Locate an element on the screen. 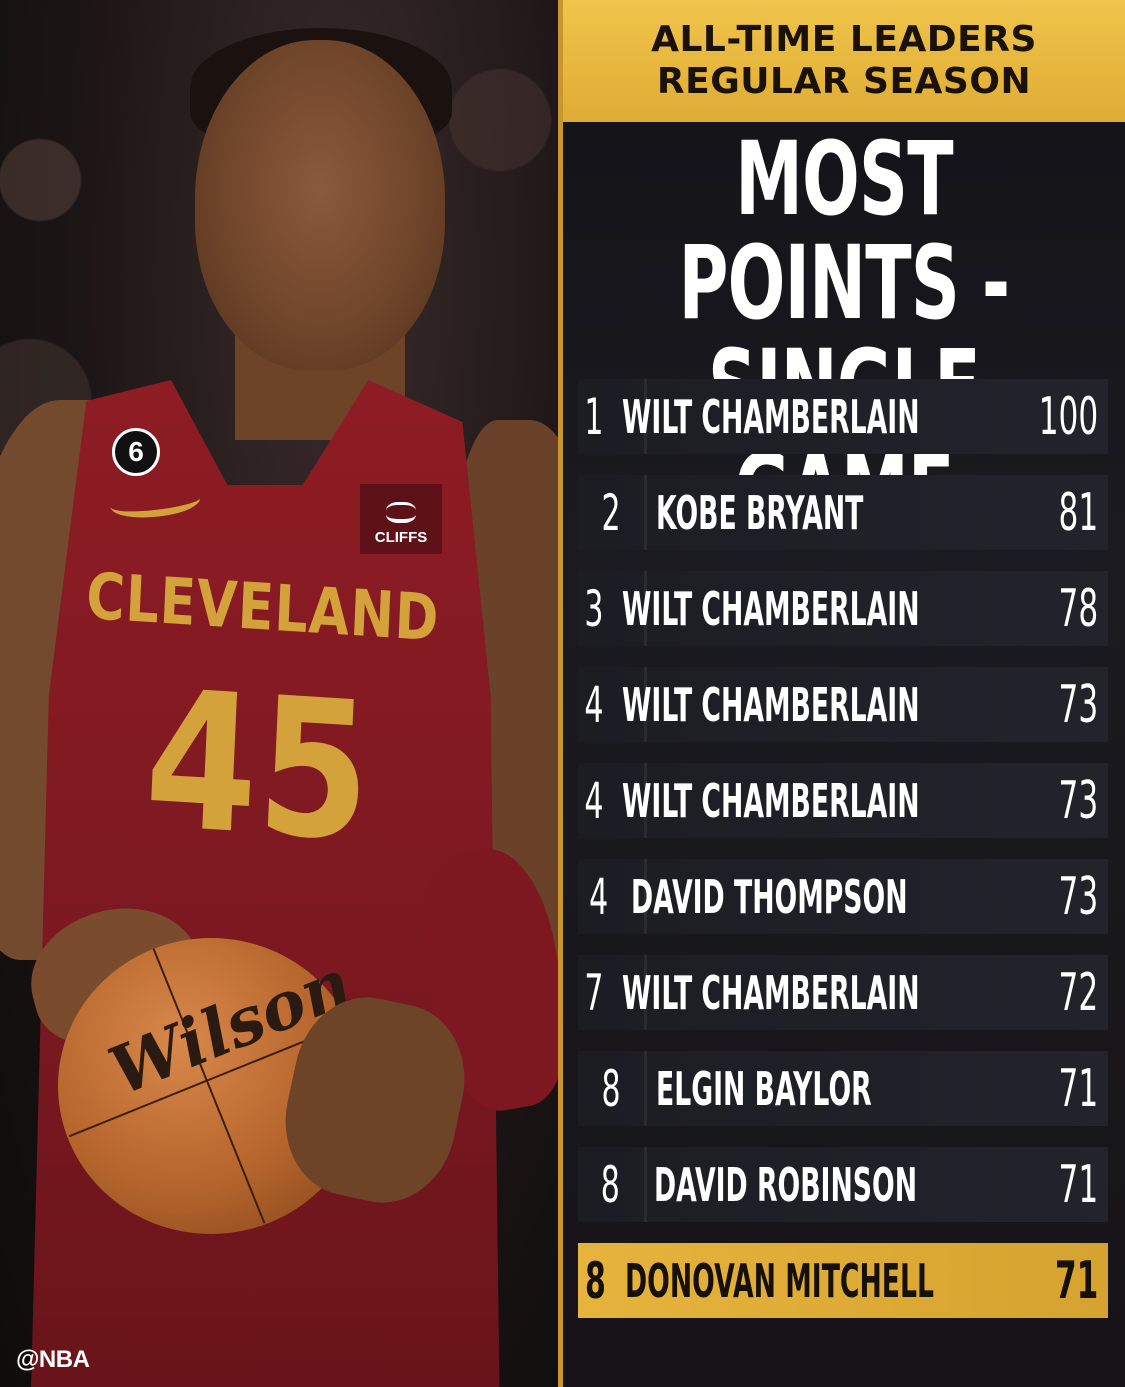  player-name: DONOVAN MITCHELL is located at coordinates (779, 1280).